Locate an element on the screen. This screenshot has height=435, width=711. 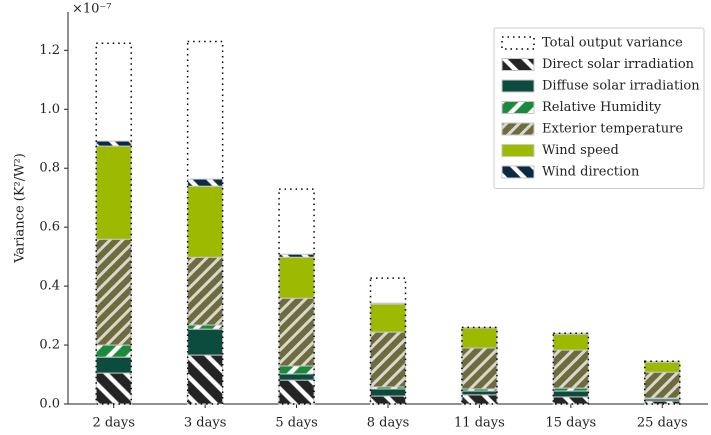
y-tick-label: 0.6 is located at coordinates (49, 227).